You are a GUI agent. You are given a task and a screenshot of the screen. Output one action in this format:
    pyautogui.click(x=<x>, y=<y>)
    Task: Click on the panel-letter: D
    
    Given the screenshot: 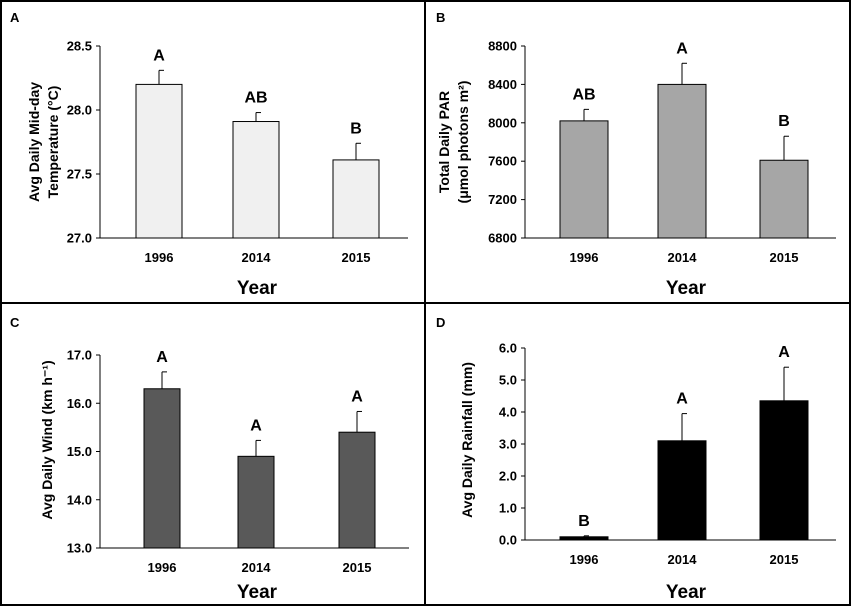 What is the action you would take?
    pyautogui.click(x=440, y=322)
    